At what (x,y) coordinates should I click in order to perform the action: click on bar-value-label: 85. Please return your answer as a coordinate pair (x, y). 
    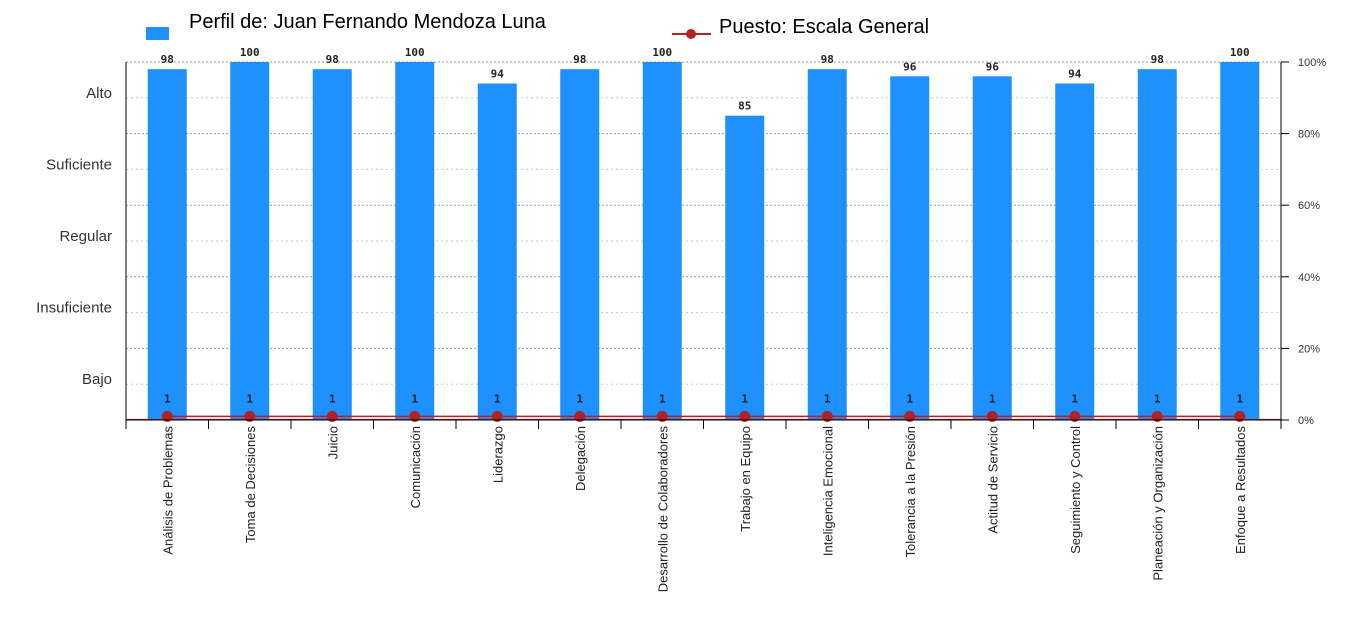
    Looking at the image, I should click on (744, 106).